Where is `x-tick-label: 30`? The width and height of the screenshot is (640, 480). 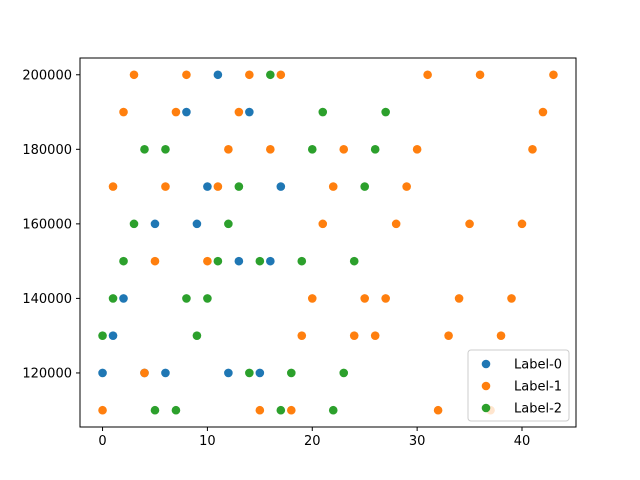
x-tick-label: 30 is located at coordinates (417, 441).